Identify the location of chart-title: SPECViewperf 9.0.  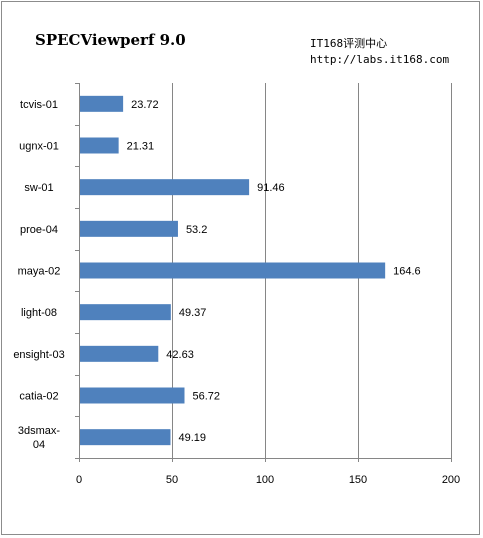
(110, 40).